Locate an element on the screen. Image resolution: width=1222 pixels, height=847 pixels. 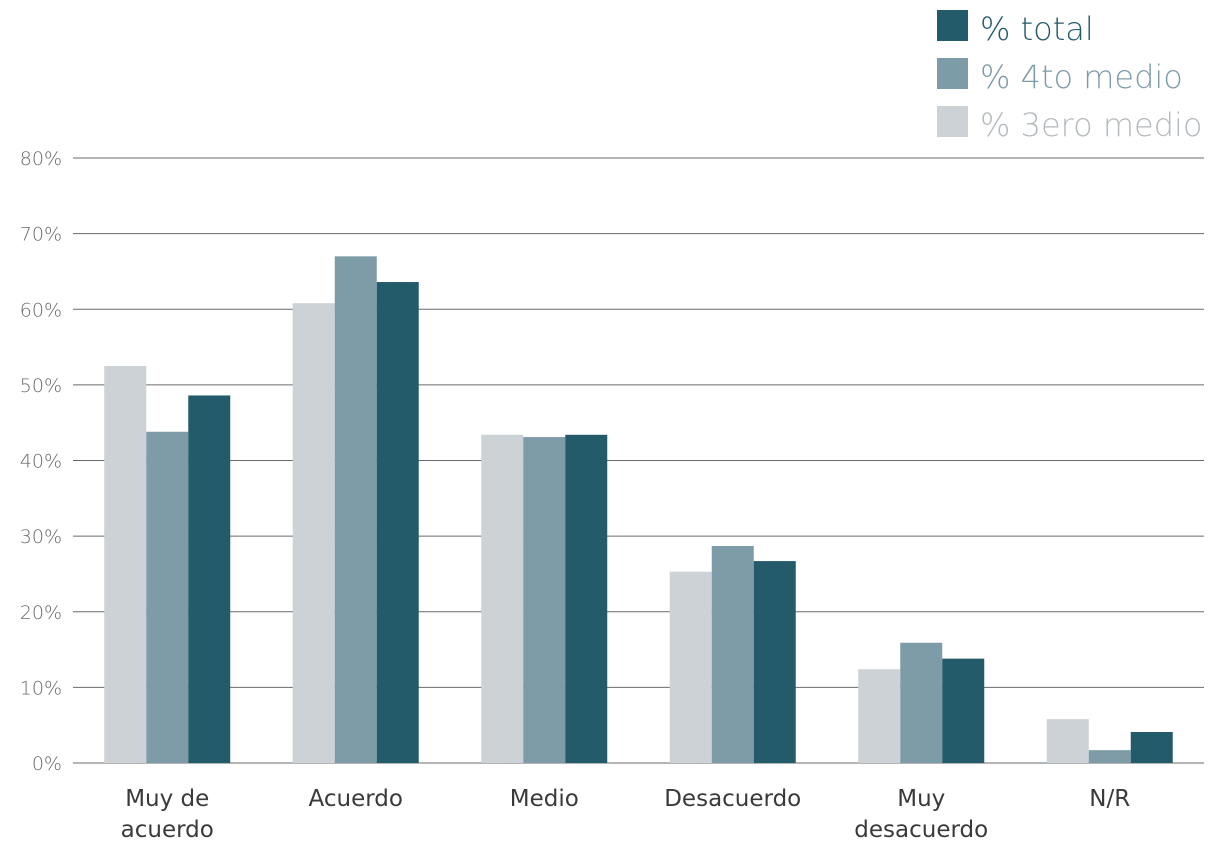
legend-label: % total is located at coordinates (1037, 29).